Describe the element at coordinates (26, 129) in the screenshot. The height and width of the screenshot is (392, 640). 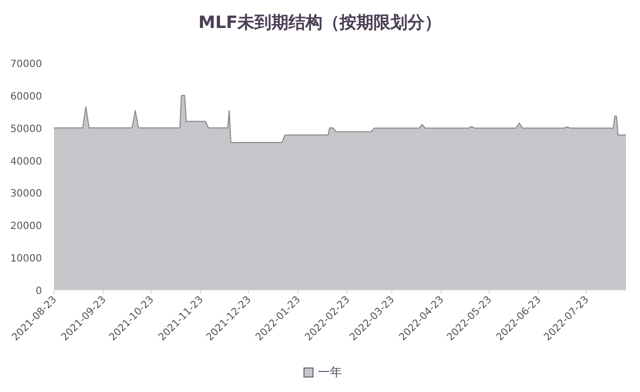
I see `y-tick-label: 50000` at that location.